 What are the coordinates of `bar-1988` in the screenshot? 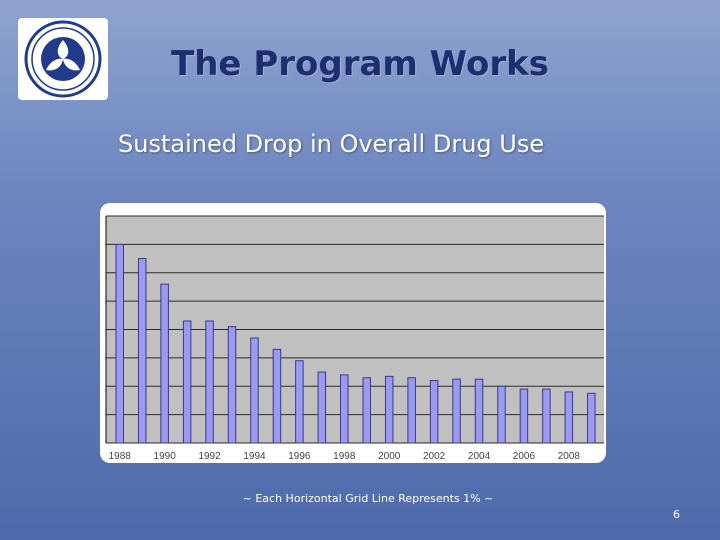 It's located at (119, 343).